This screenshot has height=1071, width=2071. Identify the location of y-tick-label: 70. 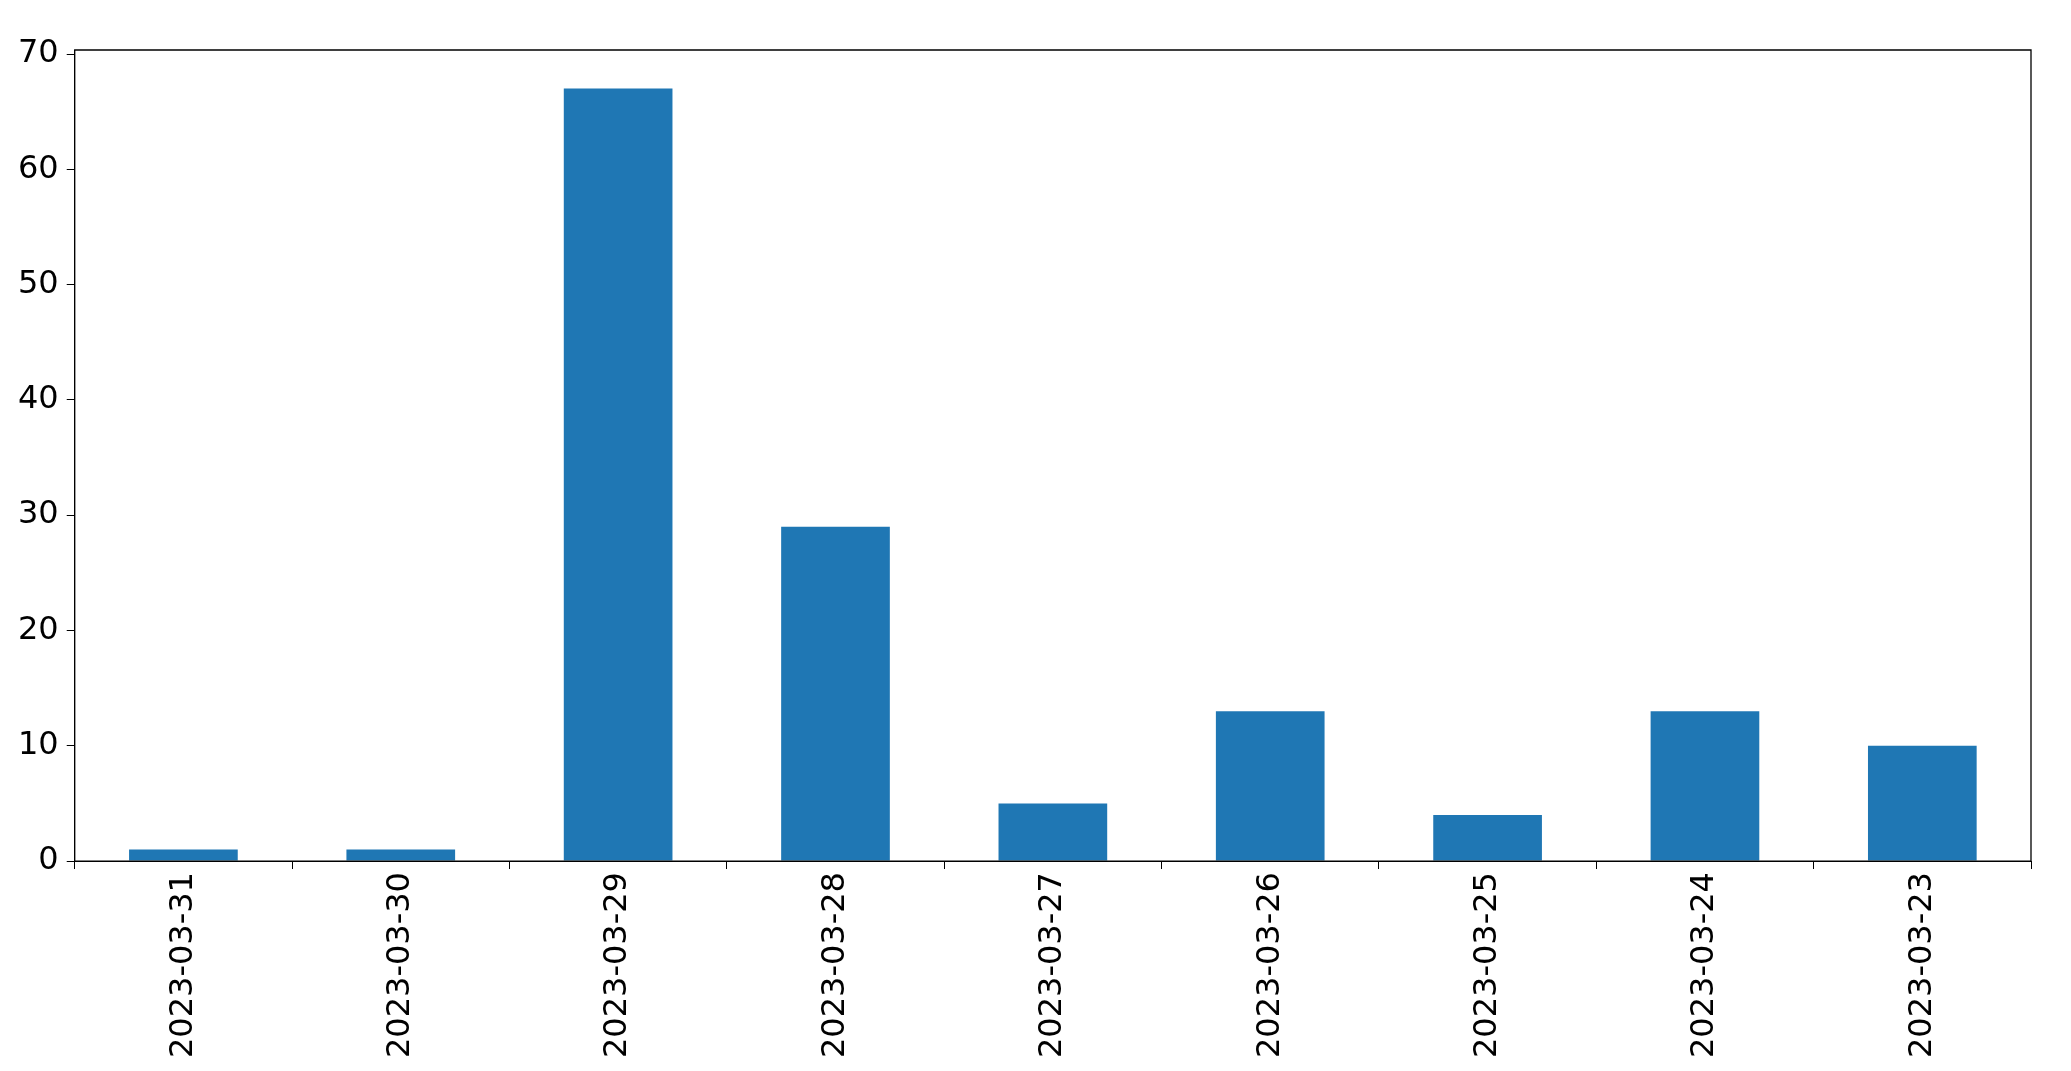
(38, 51).